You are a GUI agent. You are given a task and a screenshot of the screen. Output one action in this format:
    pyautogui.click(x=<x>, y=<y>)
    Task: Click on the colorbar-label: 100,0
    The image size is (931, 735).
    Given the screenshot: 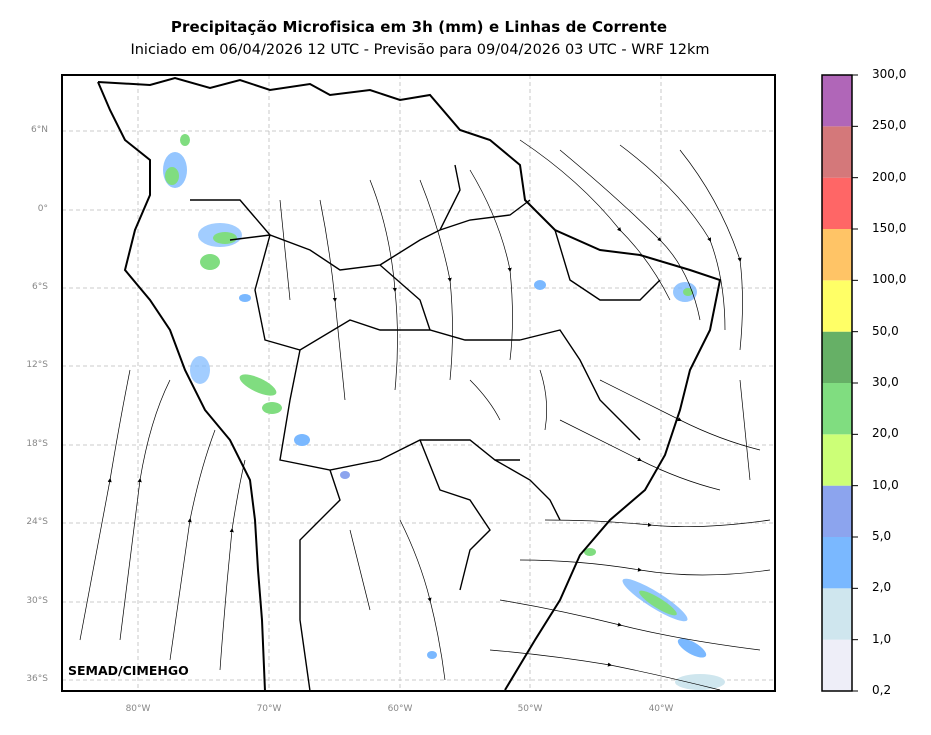 What is the action you would take?
    pyautogui.click(x=889, y=279)
    